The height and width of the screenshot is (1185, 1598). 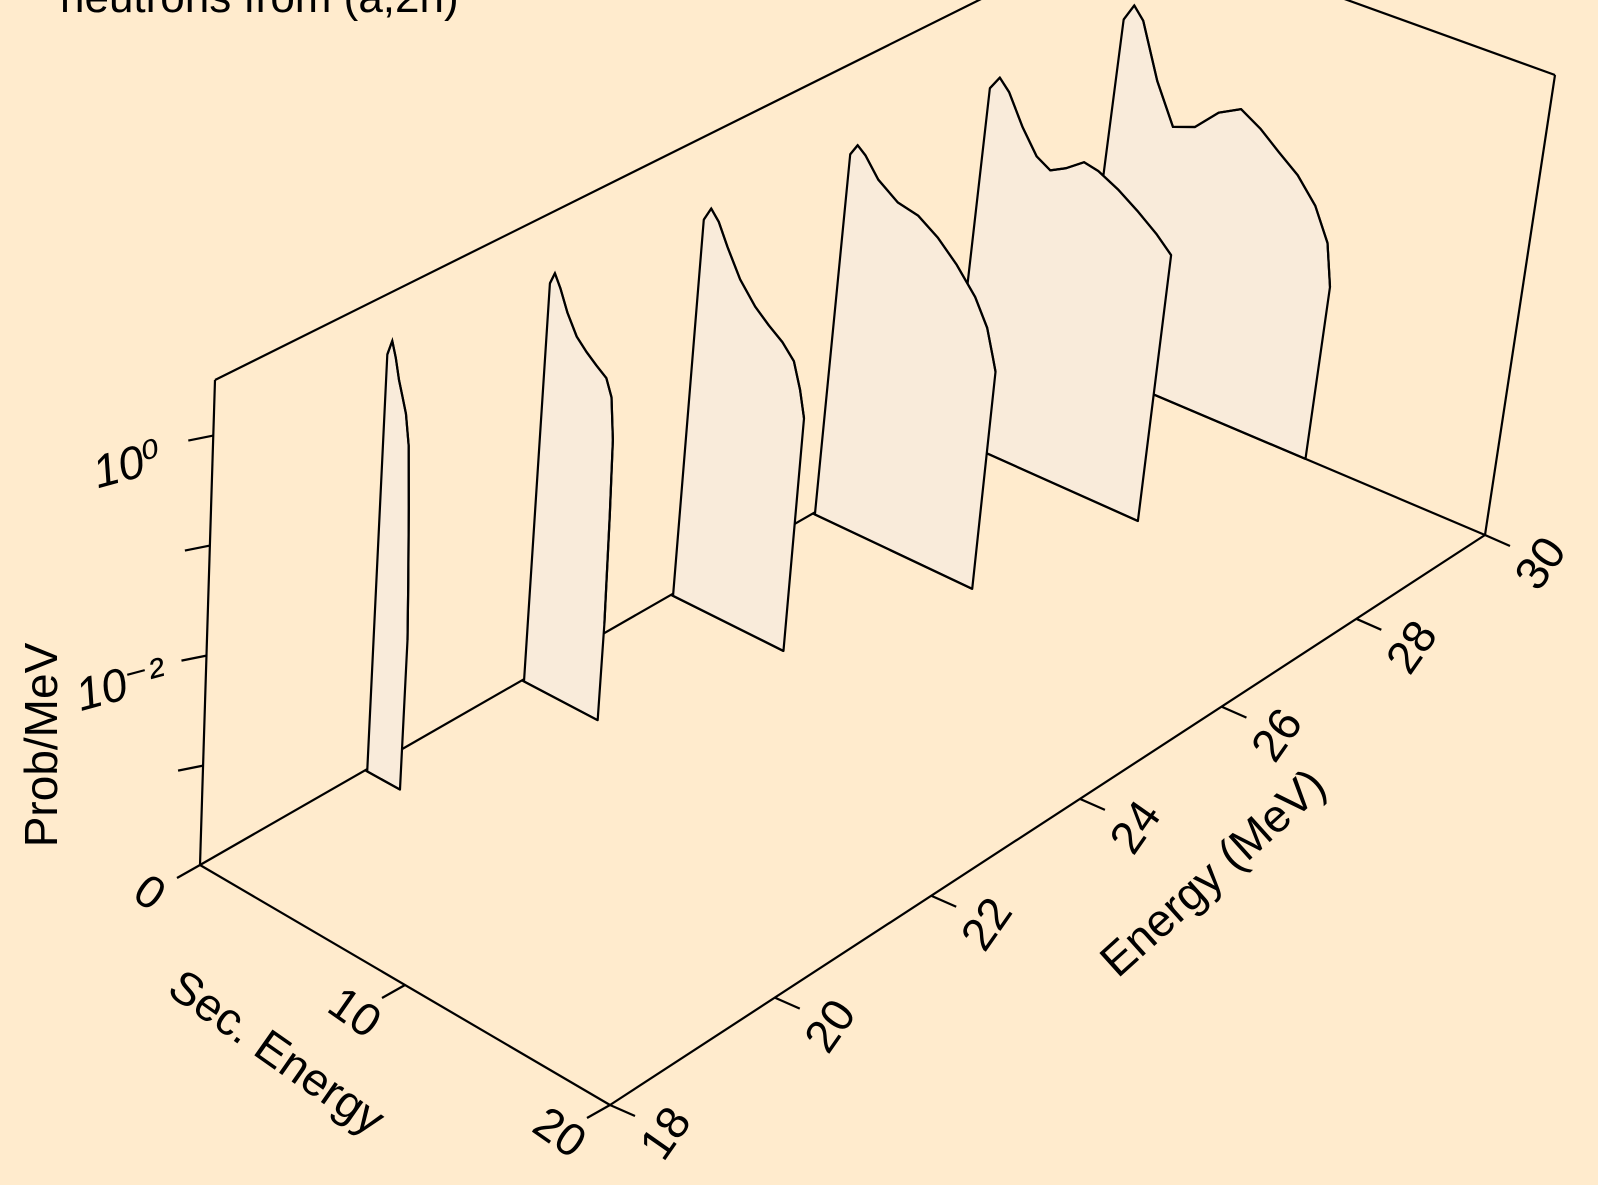 I want to click on chart-title: neutrons from (a,2n), so click(x=259, y=11).